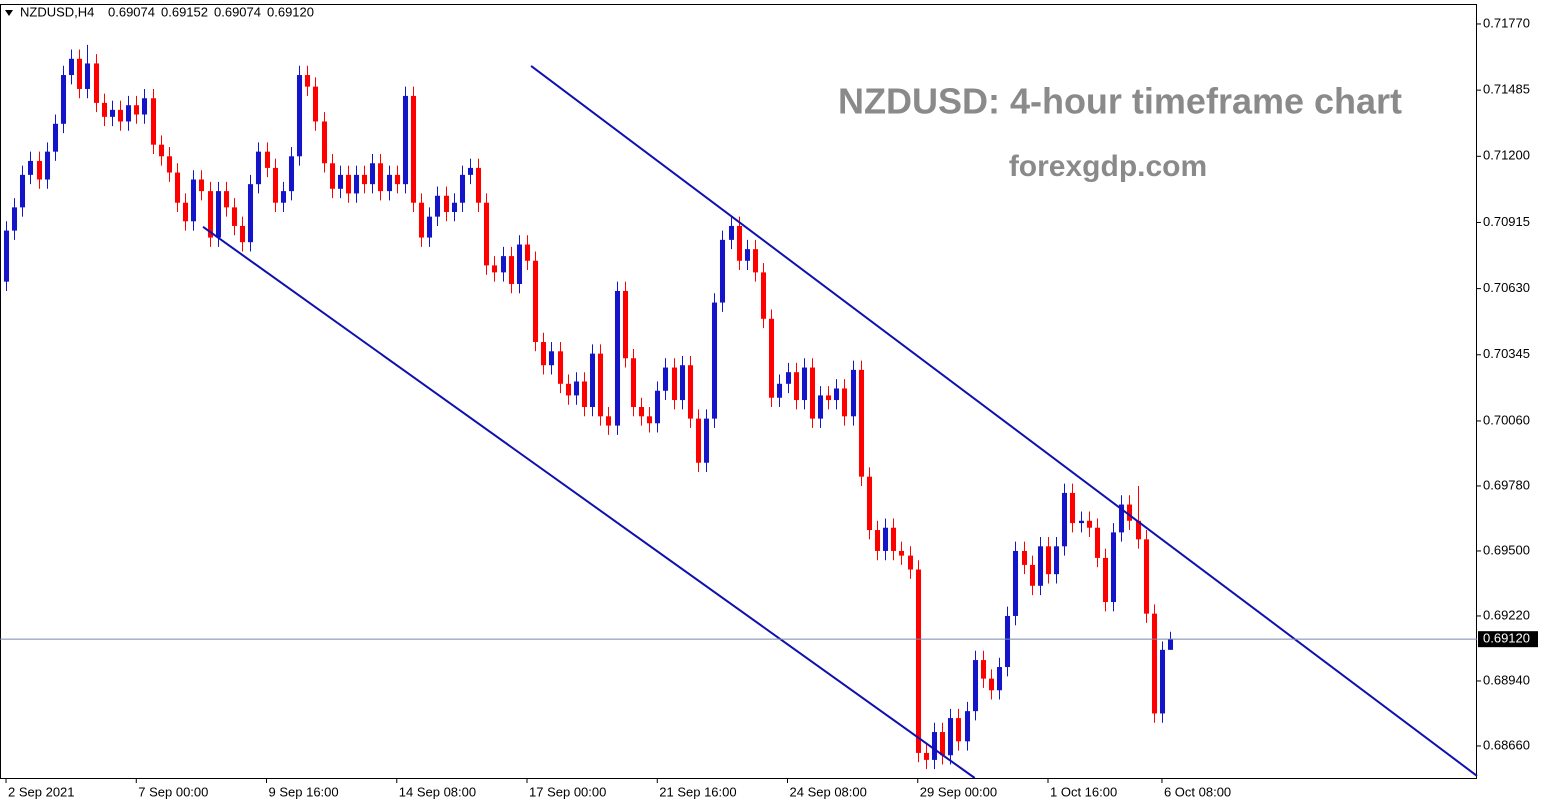 This screenshot has width=1549, height=812. Describe the element at coordinates (173, 791) in the screenshot. I see `x-tick-label: 7 Sep 00:00` at that location.